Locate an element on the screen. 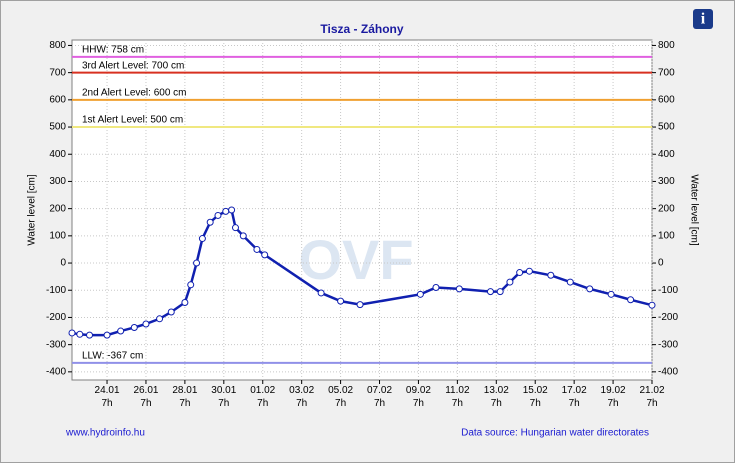 The height and width of the screenshot is (463, 735). x-tick-label: 15.02 7h is located at coordinates (535, 397).